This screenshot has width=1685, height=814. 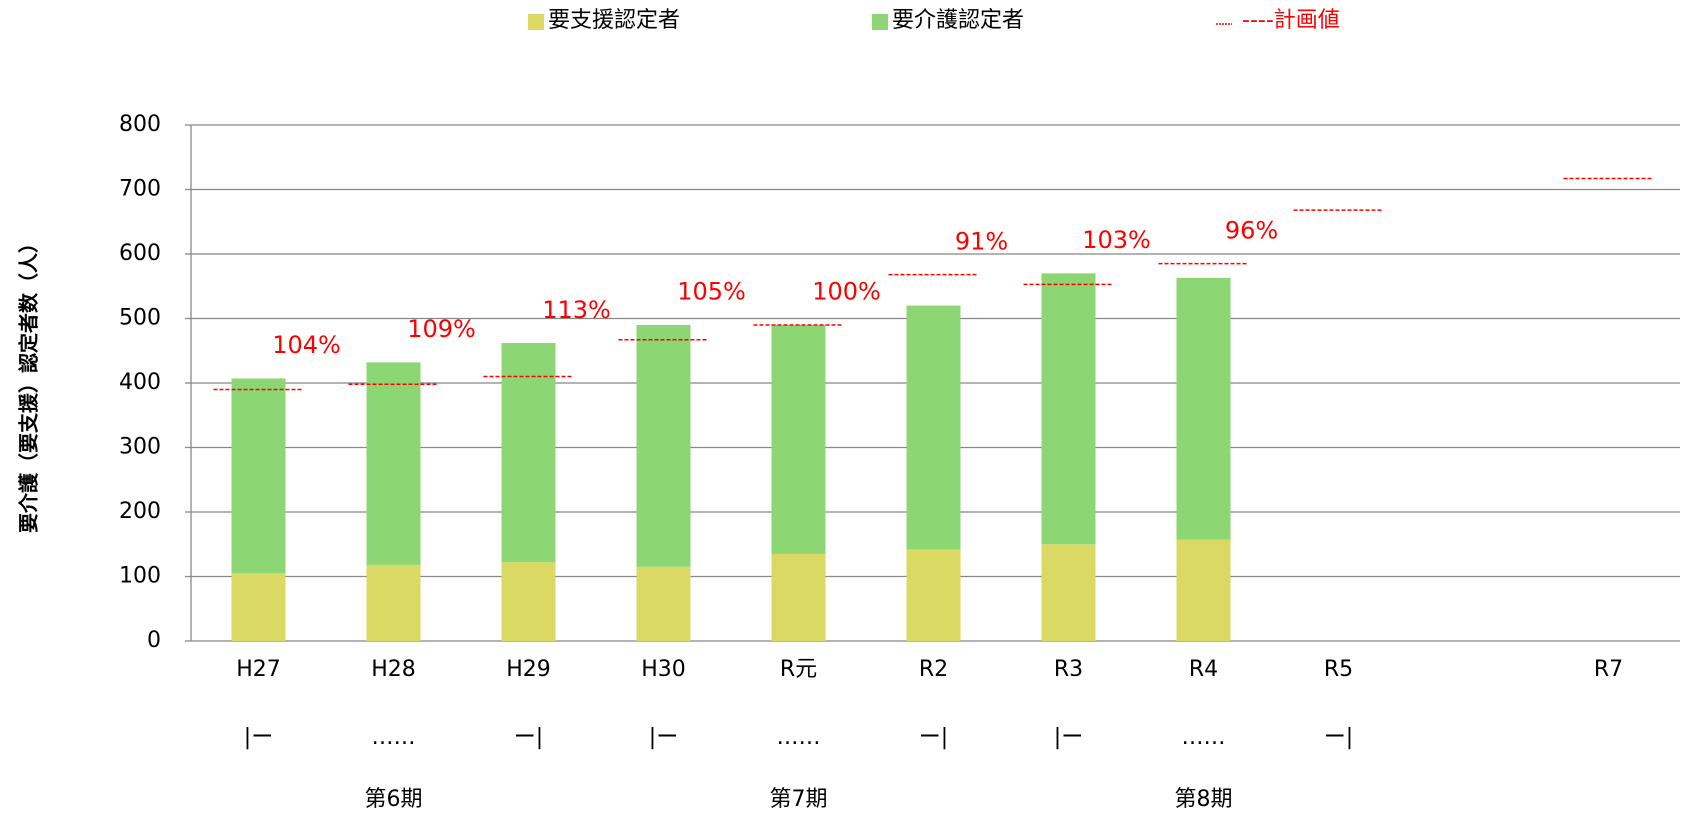 I want to click on y-tick-label: 600, so click(x=140, y=253).